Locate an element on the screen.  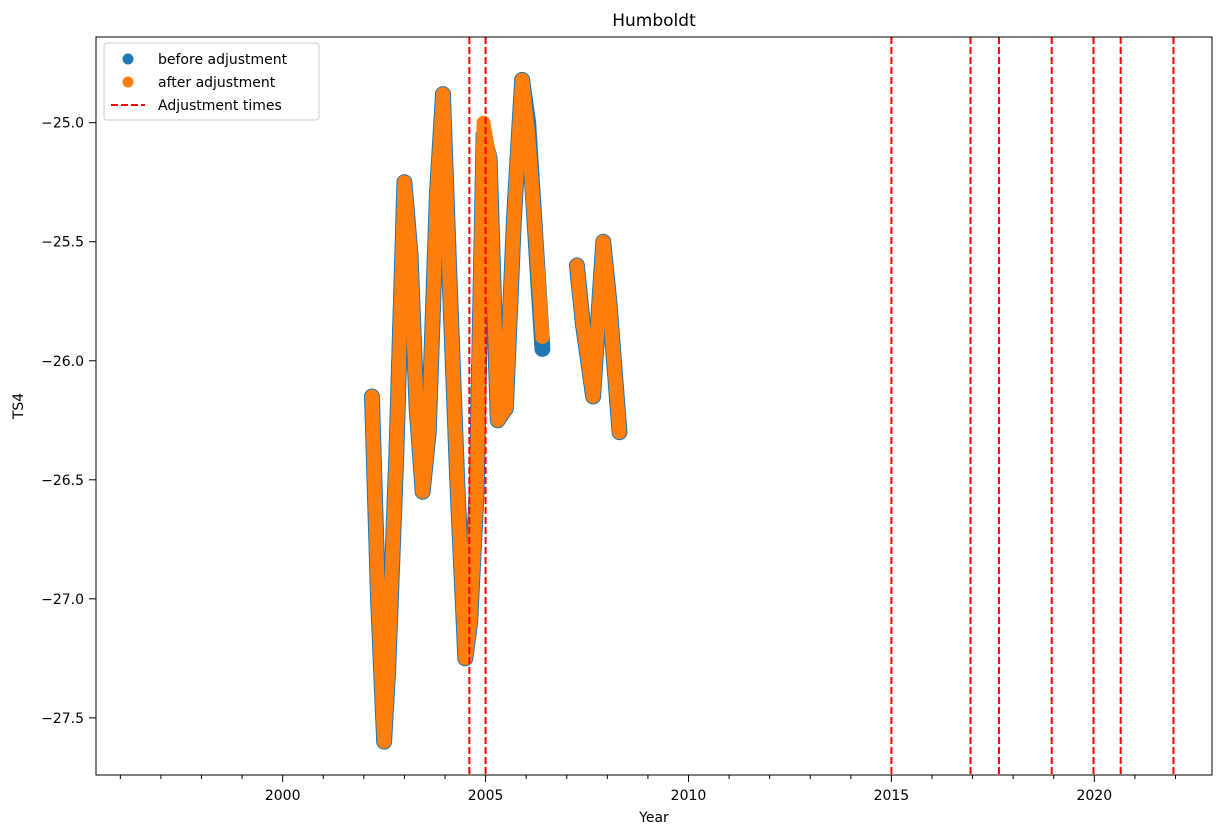
legend-label-after: after adjustment is located at coordinates (217, 83).